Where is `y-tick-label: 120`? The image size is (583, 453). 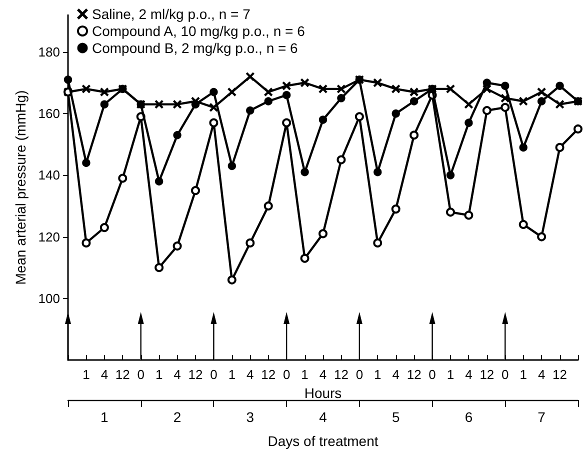 y-tick-label: 120 is located at coordinates (49, 236).